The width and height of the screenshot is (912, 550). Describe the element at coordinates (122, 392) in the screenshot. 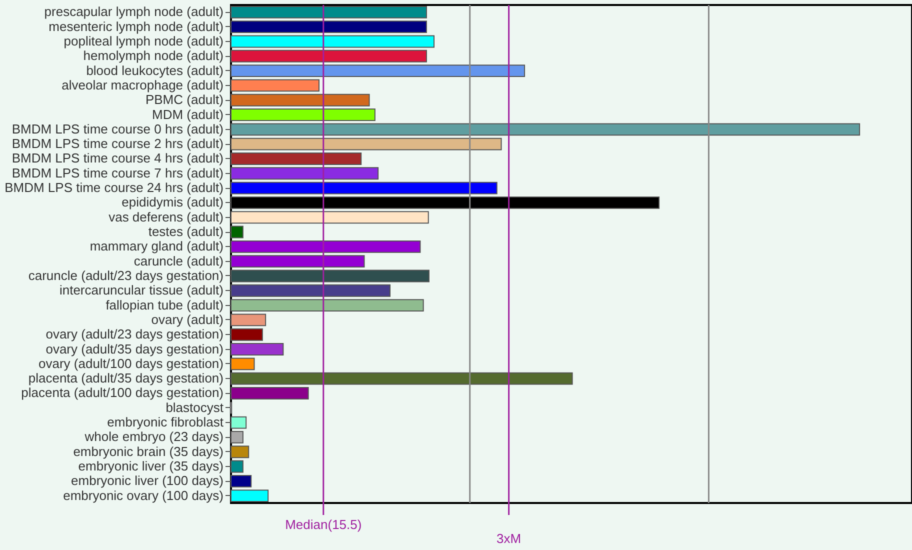

I see `y-tick-label: placenta (adult/100 days gestation)` at that location.